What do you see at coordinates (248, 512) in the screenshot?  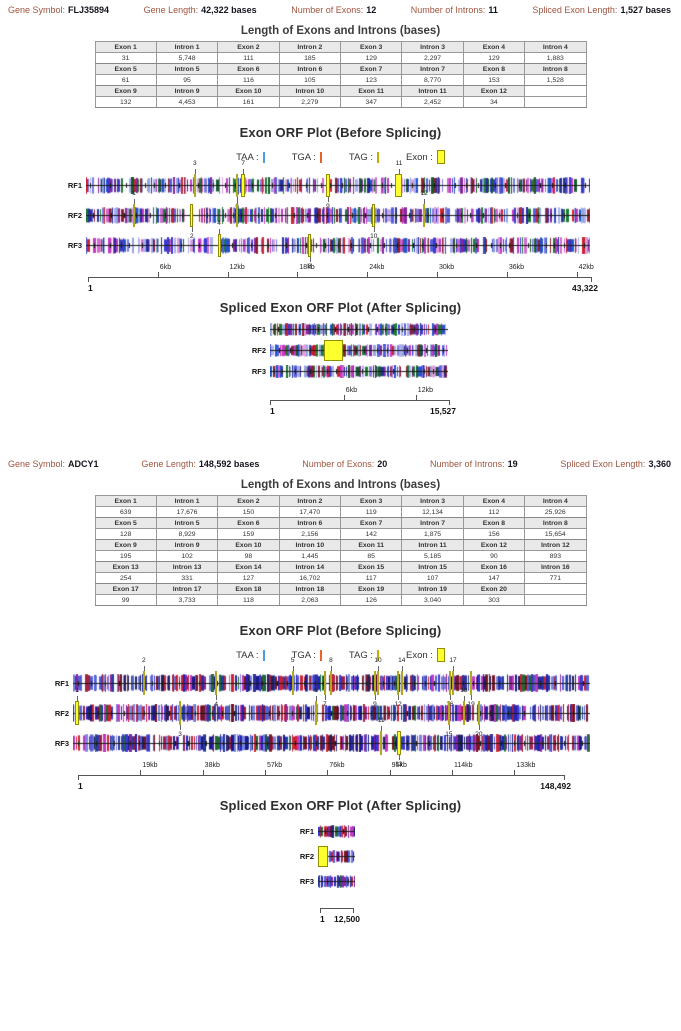 I see `table-value-cell: 150` at bounding box center [248, 512].